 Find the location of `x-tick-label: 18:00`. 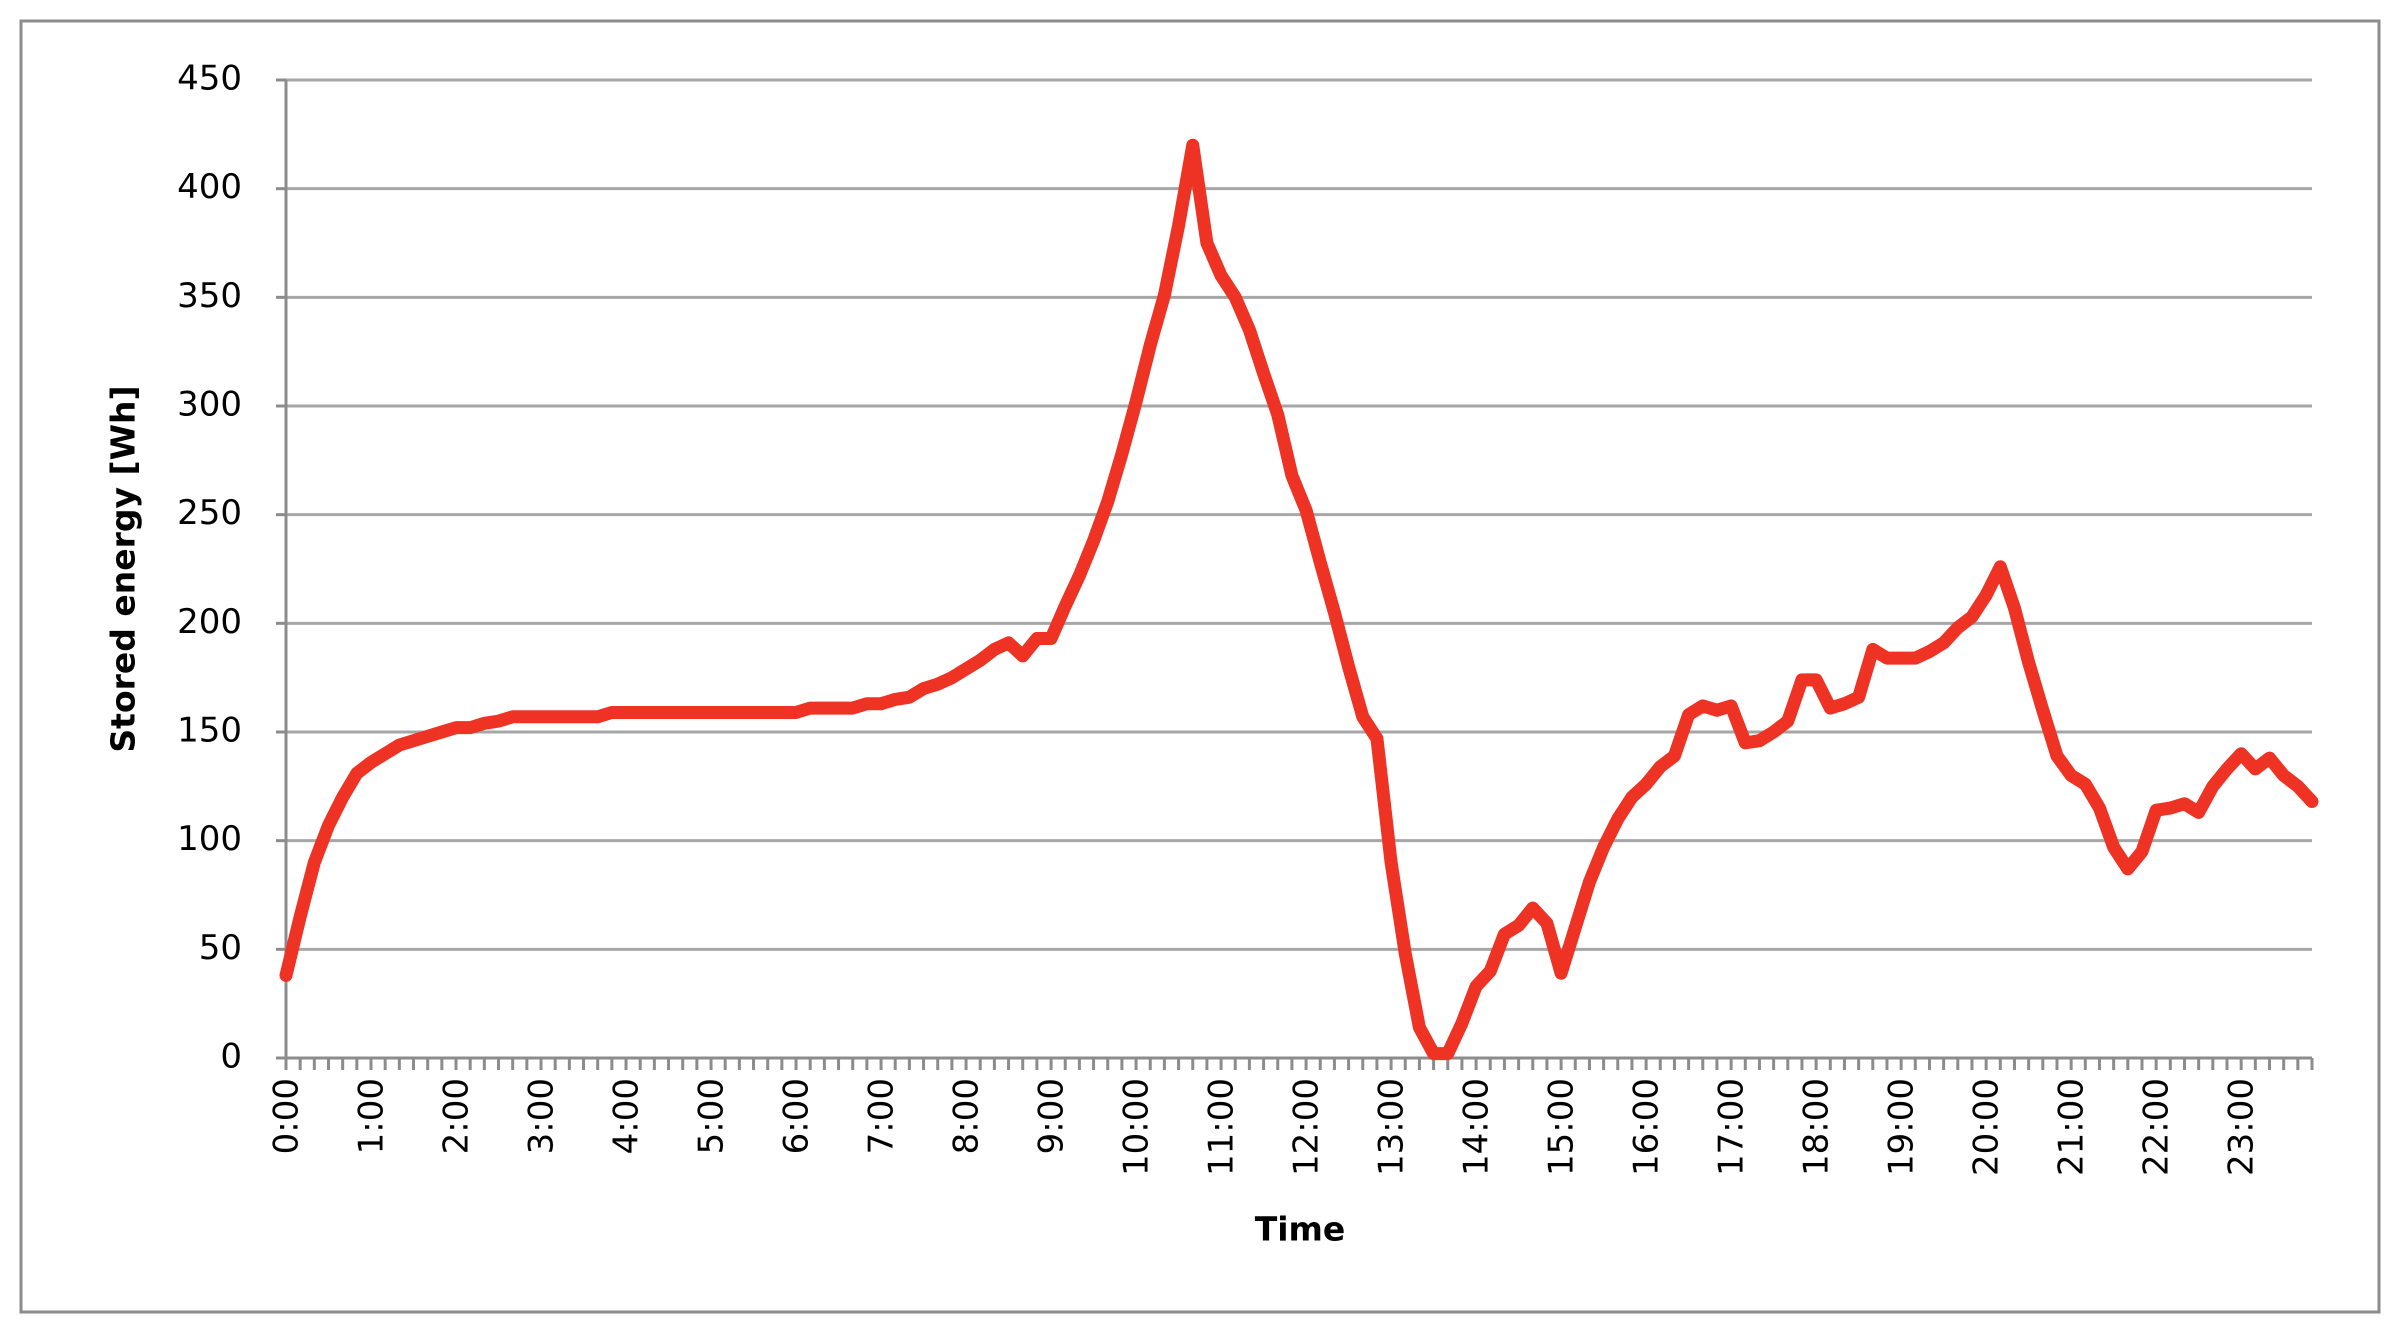

x-tick-label: 18:00 is located at coordinates (1817, 1127).